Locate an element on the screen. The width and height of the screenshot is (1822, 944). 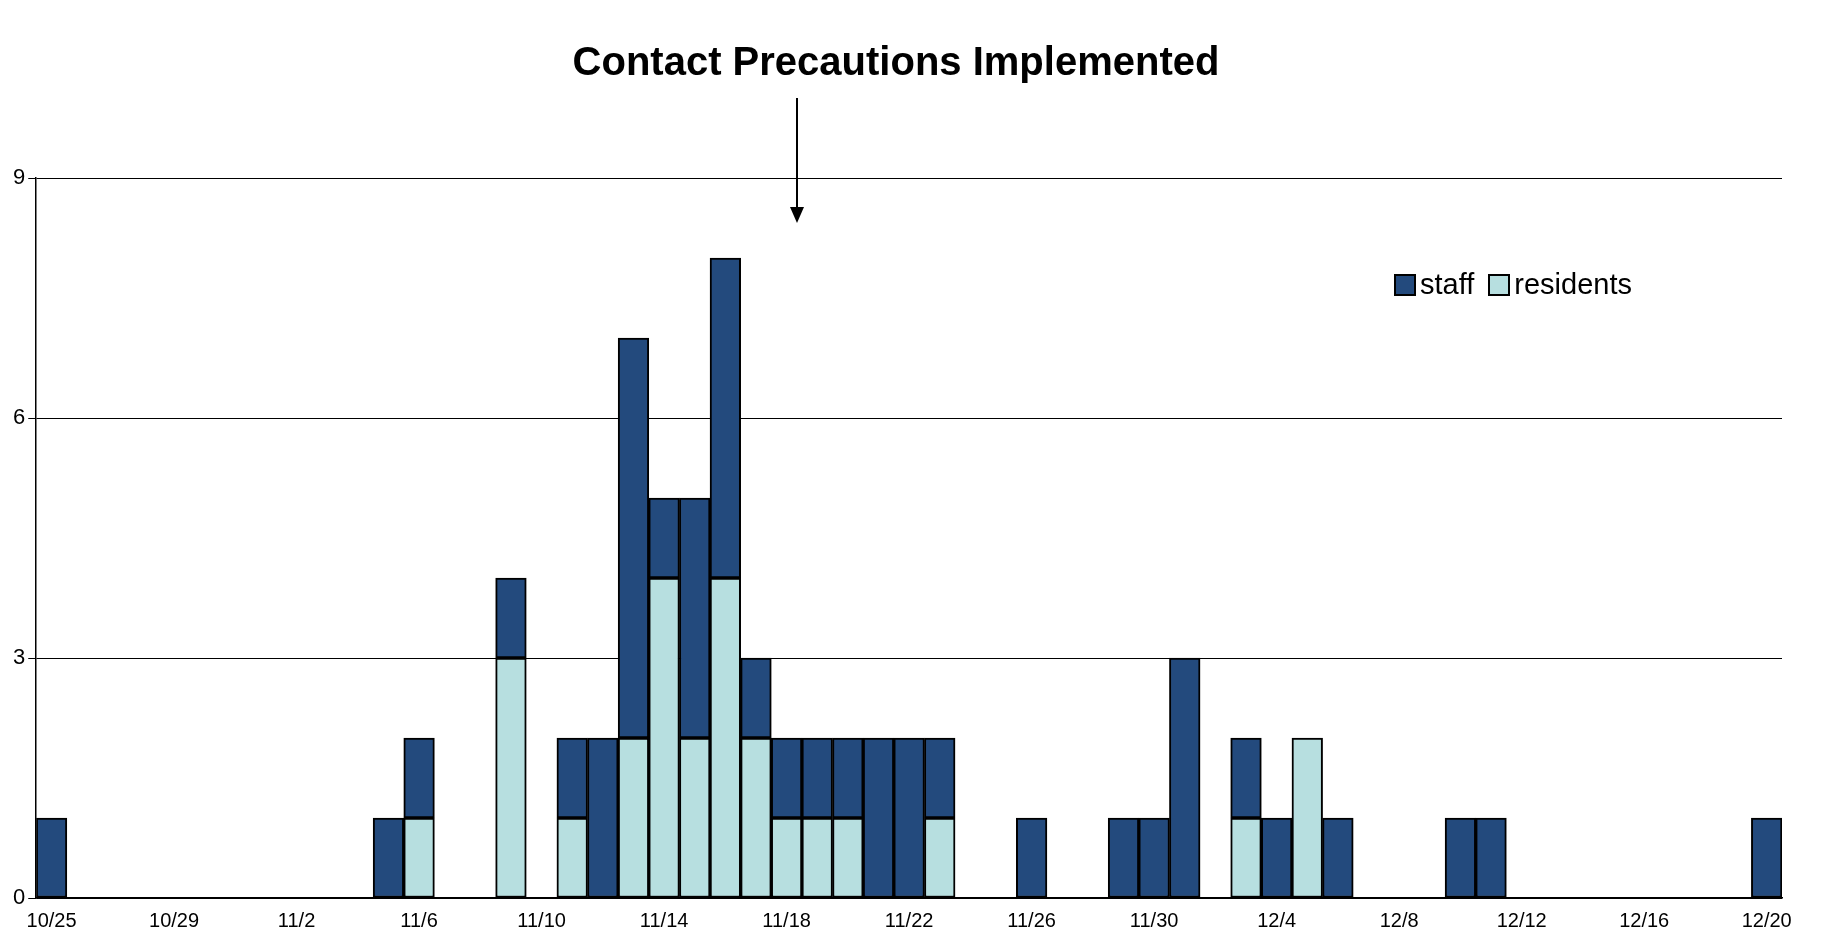
x-tick-label: 11/30 is located at coordinates (1154, 919).